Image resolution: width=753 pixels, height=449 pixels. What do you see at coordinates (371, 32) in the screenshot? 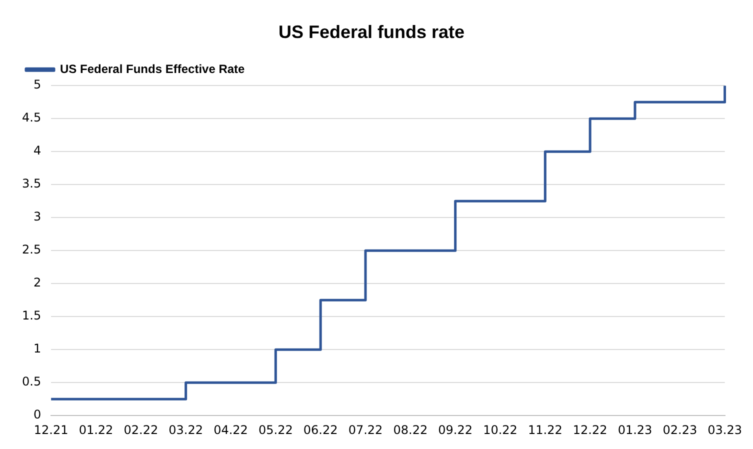
I see `chart-title: US Federal funds rate` at bounding box center [371, 32].